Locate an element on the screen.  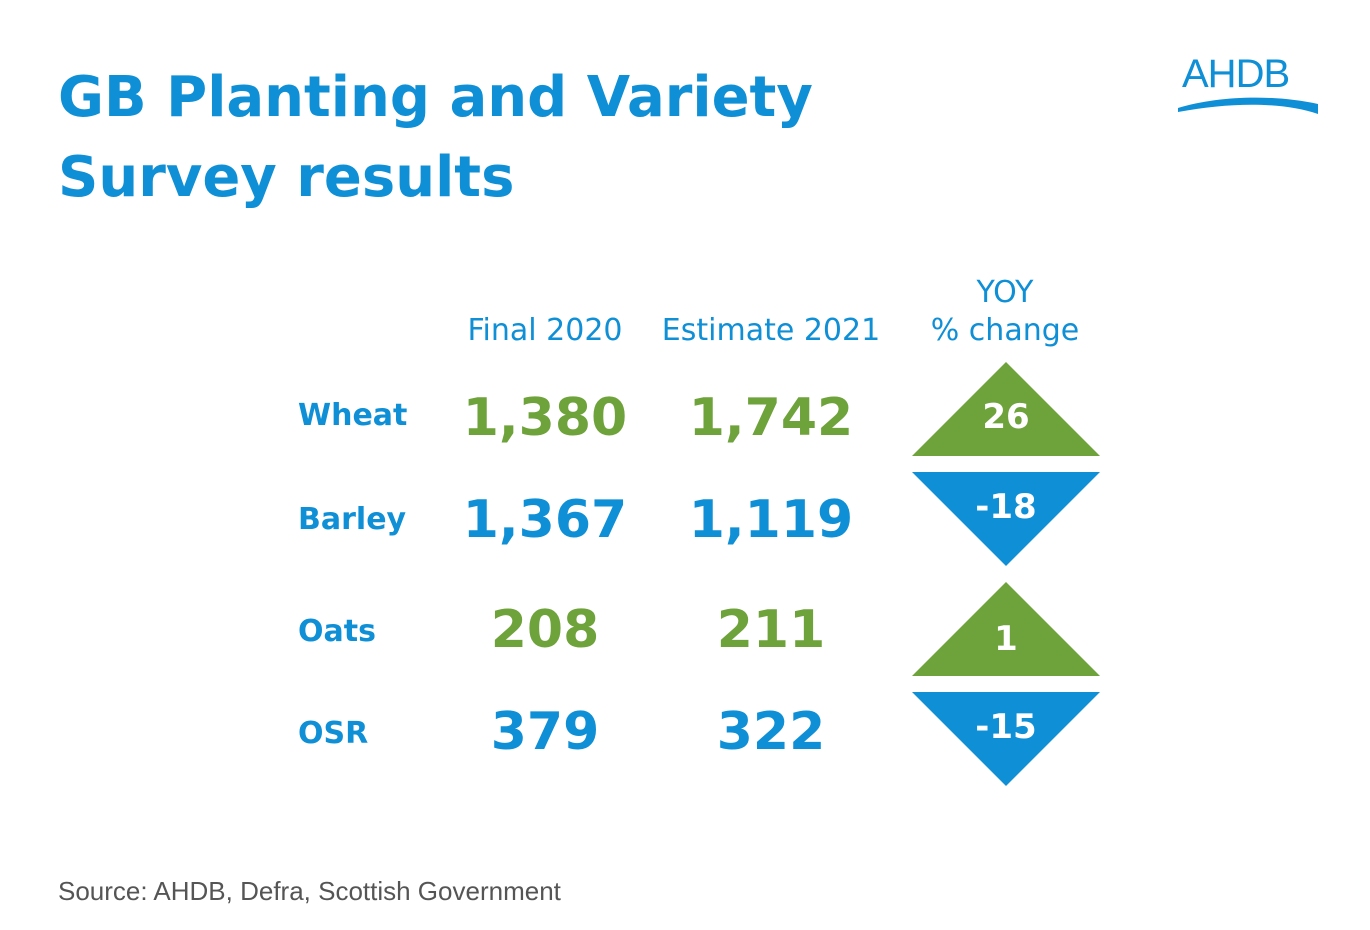
column-header-final-2020: Final 2020 is located at coordinates (545, 330).